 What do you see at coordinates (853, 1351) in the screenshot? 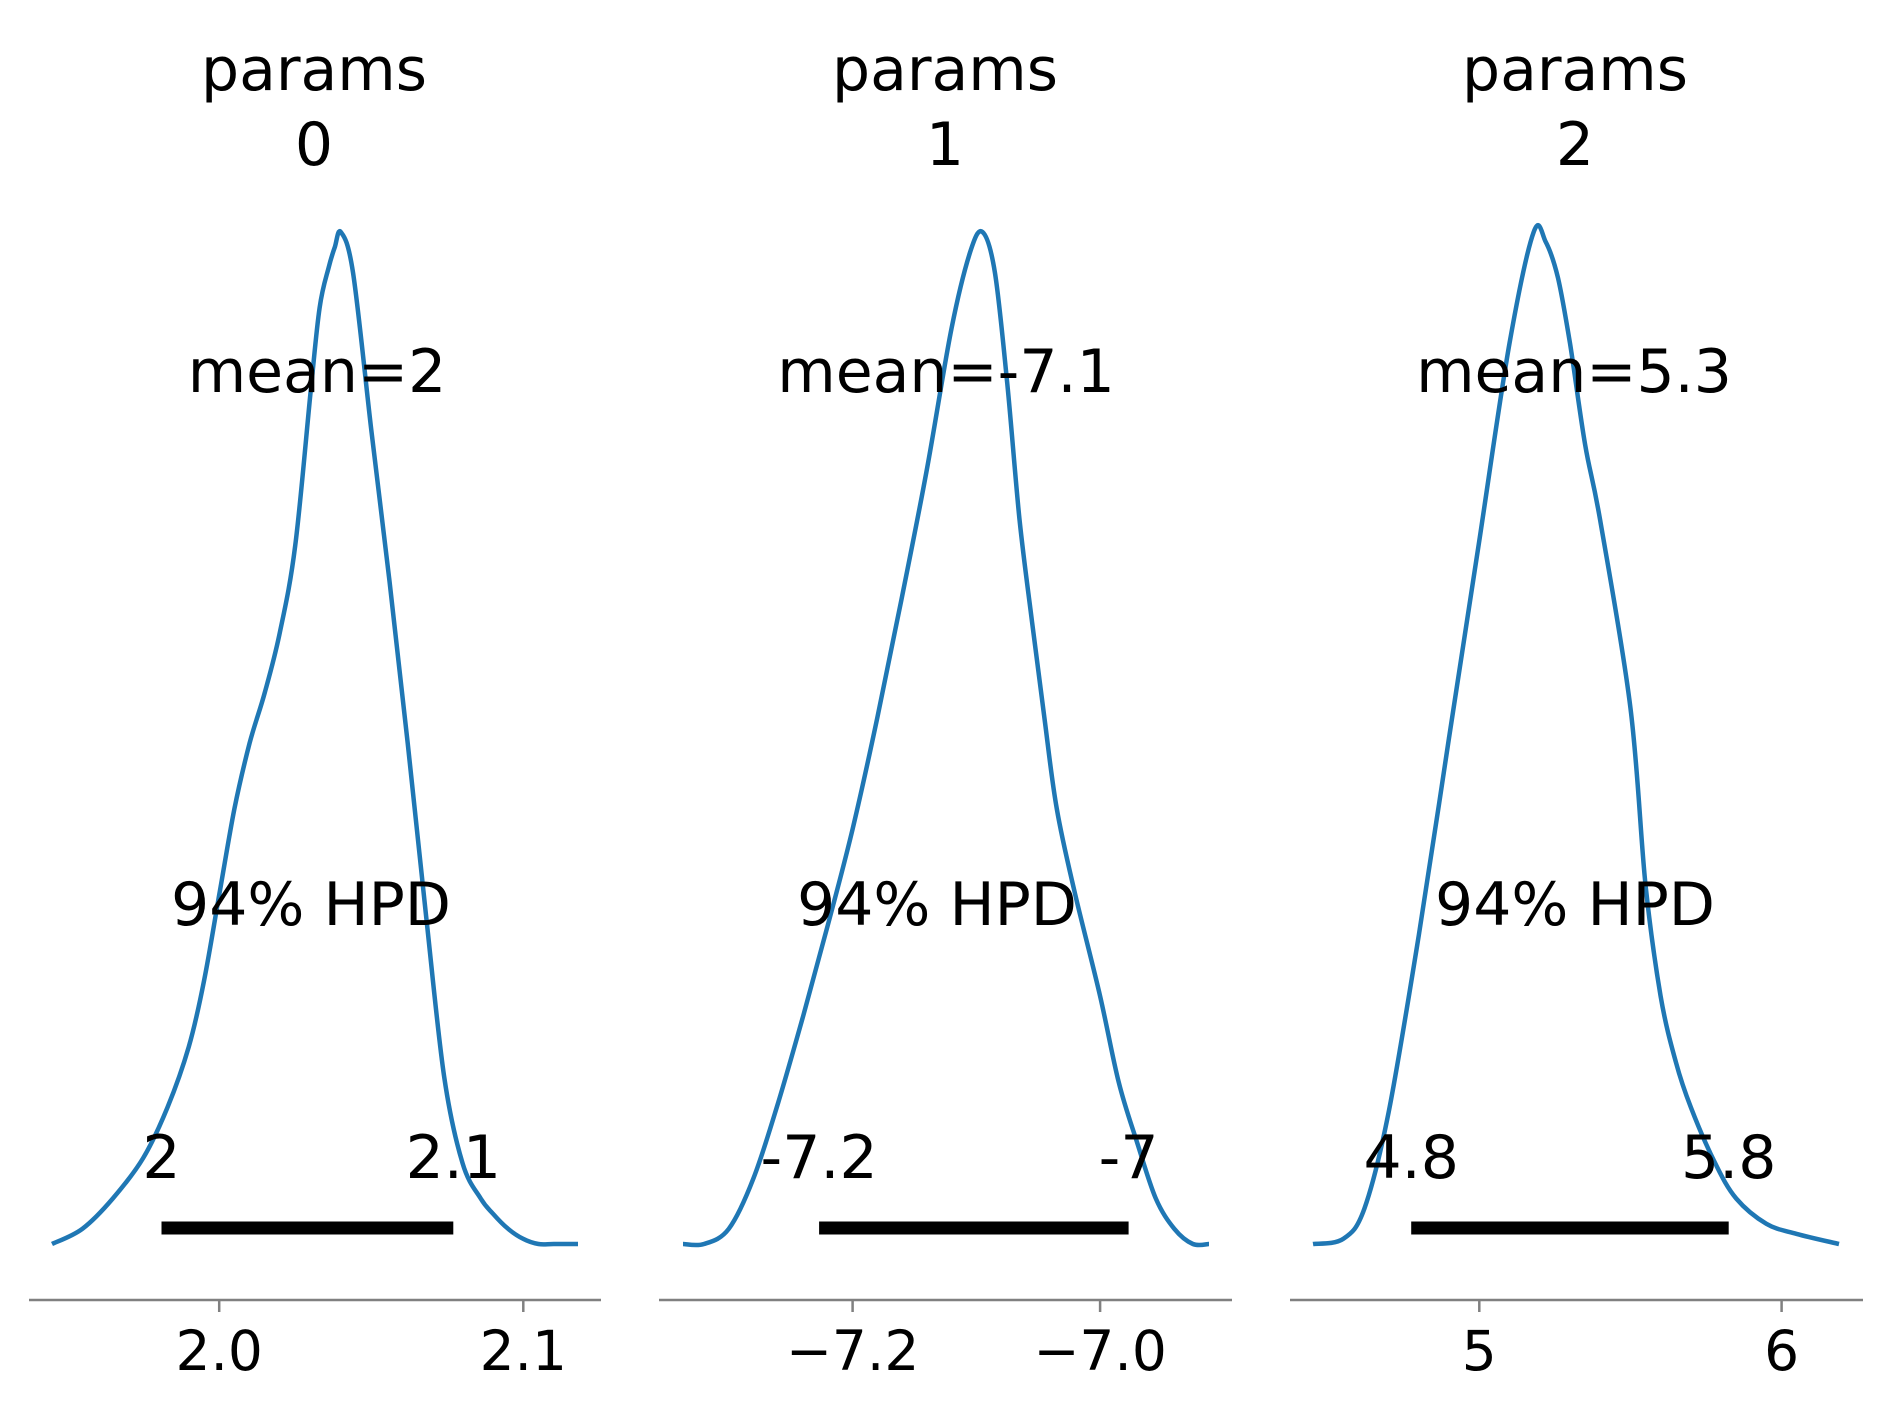
I see `panel-1-xtick-label-0: −7.2` at bounding box center [853, 1351].